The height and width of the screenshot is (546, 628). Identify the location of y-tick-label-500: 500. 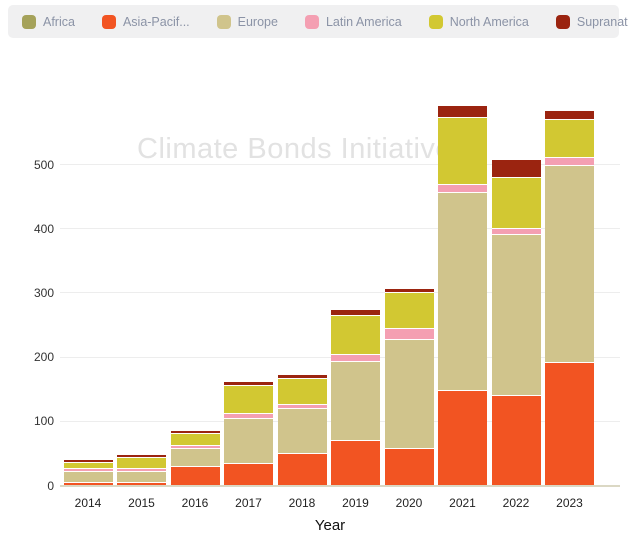
(43, 164).